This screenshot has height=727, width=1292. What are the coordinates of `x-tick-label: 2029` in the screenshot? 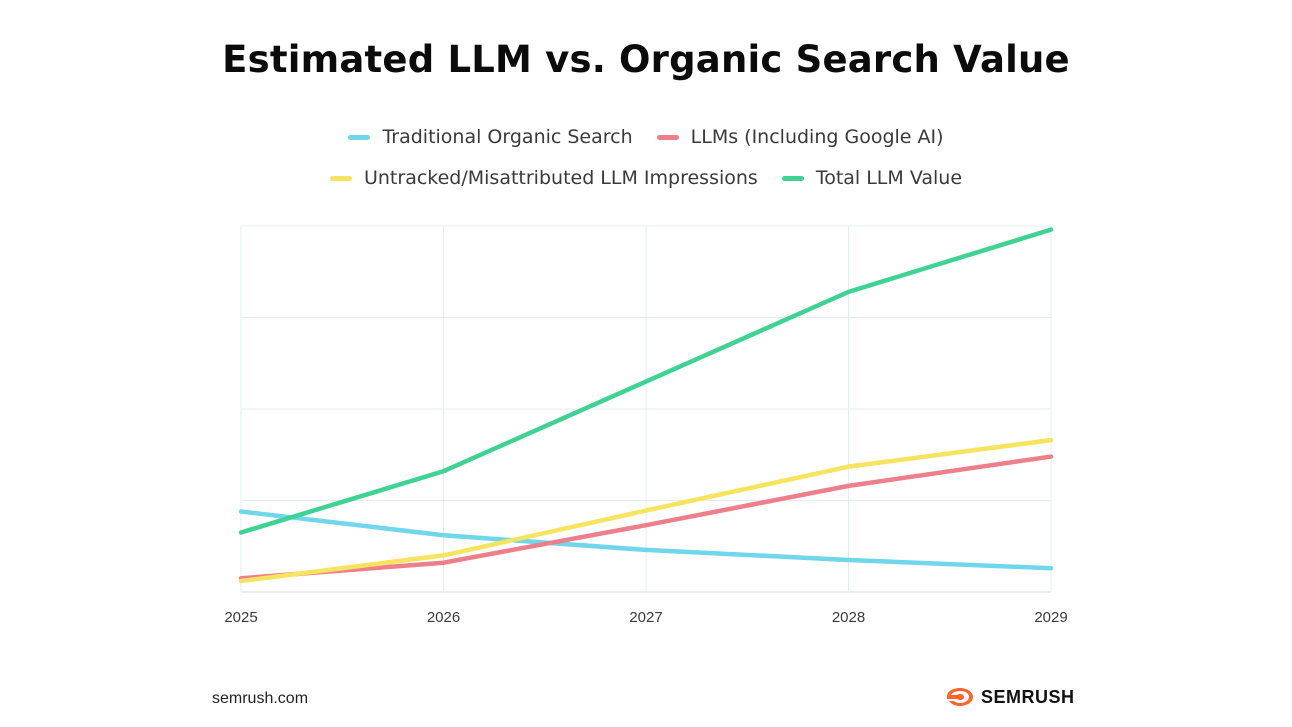 It's located at (1050, 617).